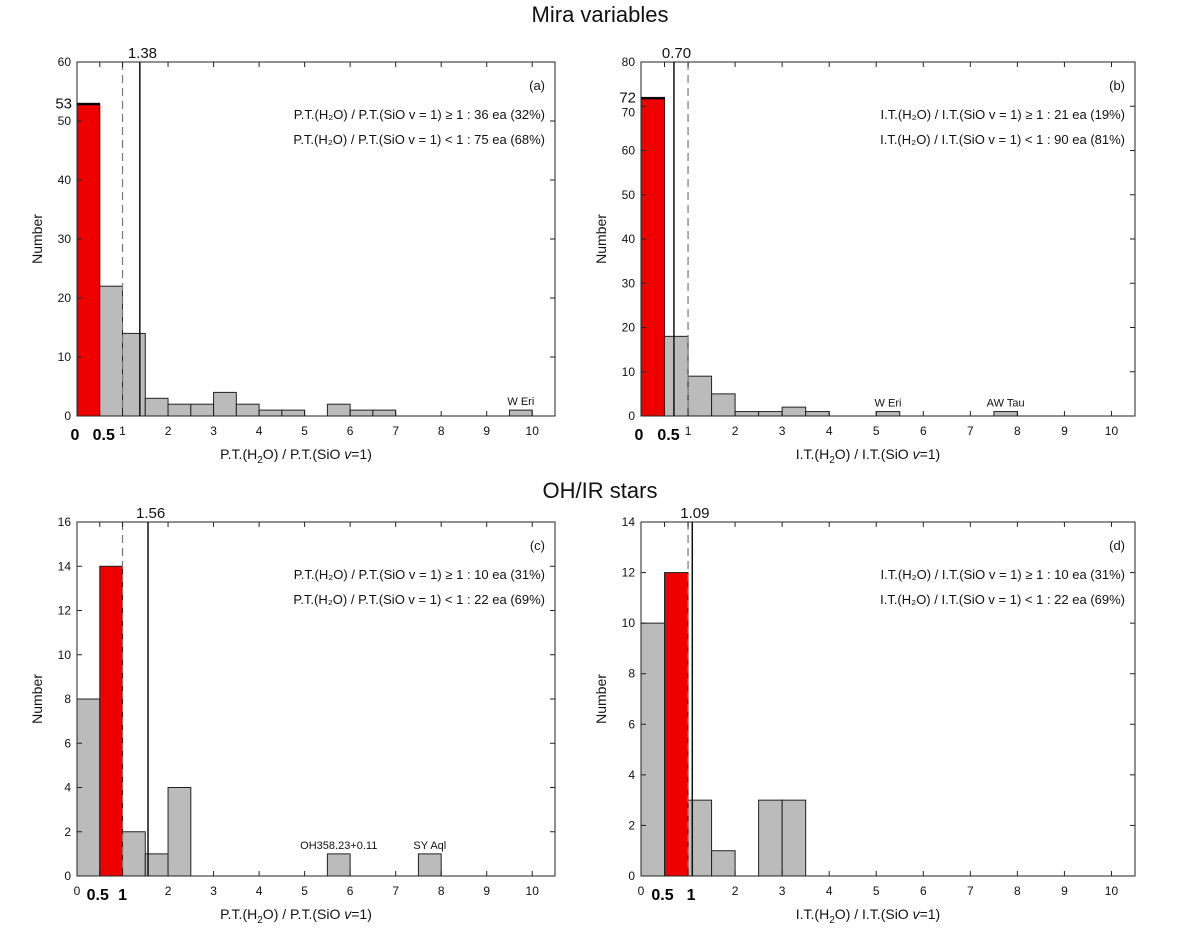  Describe the element at coordinates (441, 431) in the screenshot. I see `x-tick-label-a: 8` at that location.